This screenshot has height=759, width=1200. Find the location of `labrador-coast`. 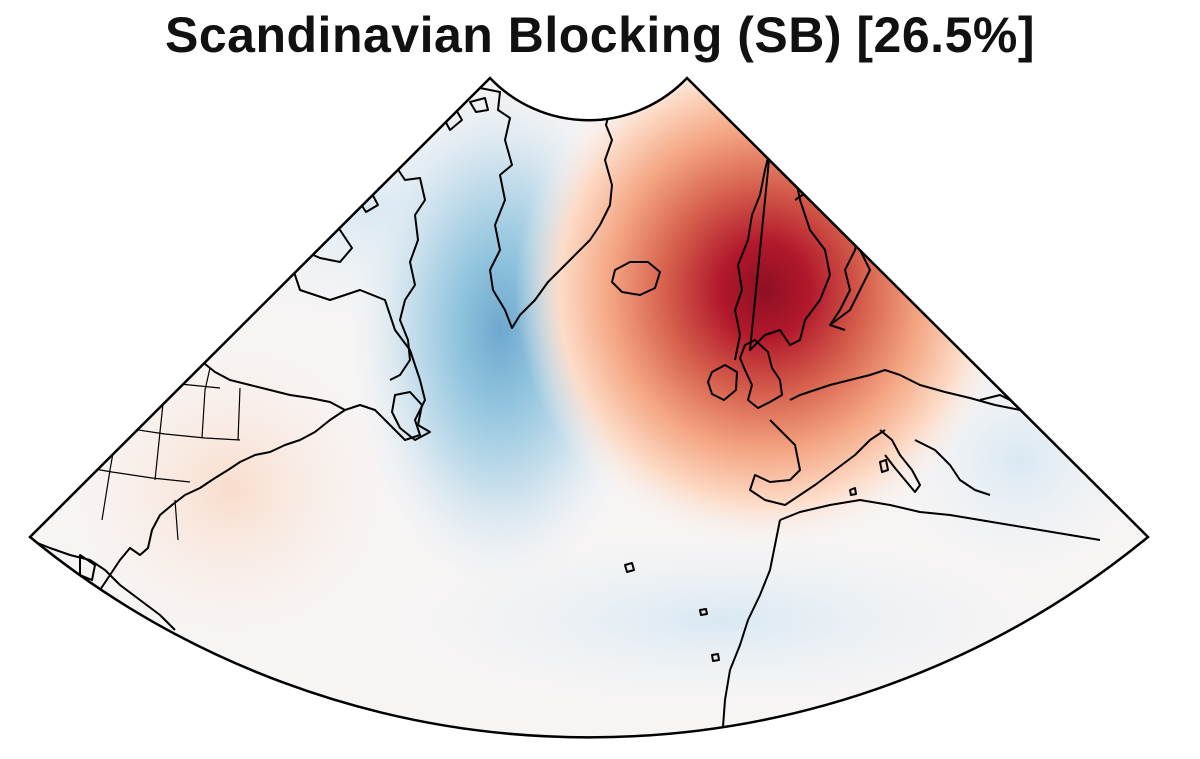

labrador-coast is located at coordinates (352, 335).